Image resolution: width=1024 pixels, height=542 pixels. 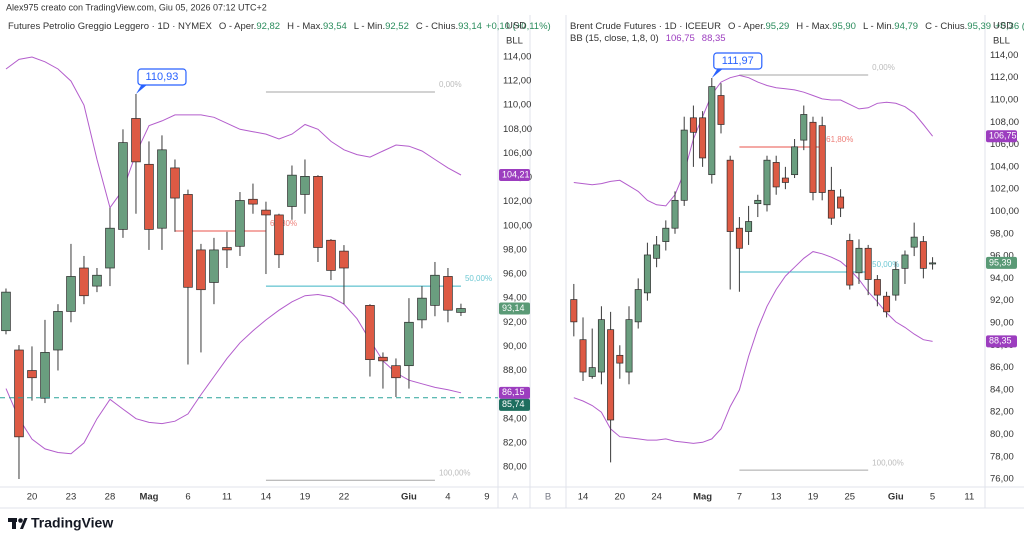 I want to click on x-tick-label: 11, so click(x=227, y=497).